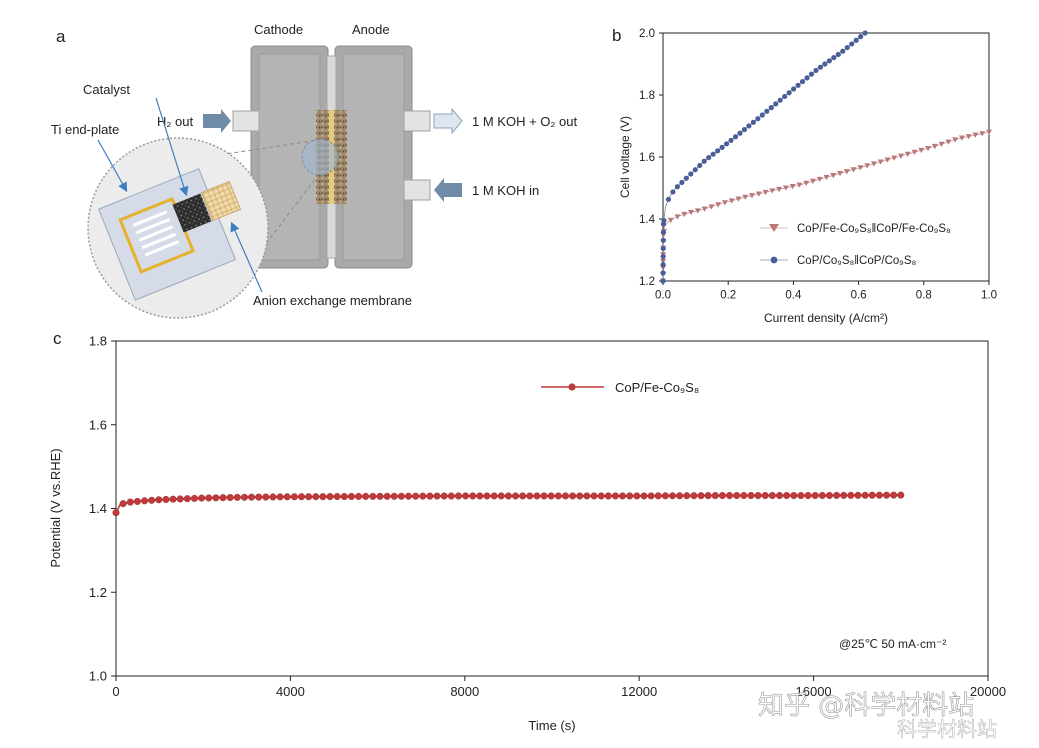 This screenshot has height=748, width=1039. What do you see at coordinates (217, 121) in the screenshot?
I see `h2-out-arrow` at bounding box center [217, 121].